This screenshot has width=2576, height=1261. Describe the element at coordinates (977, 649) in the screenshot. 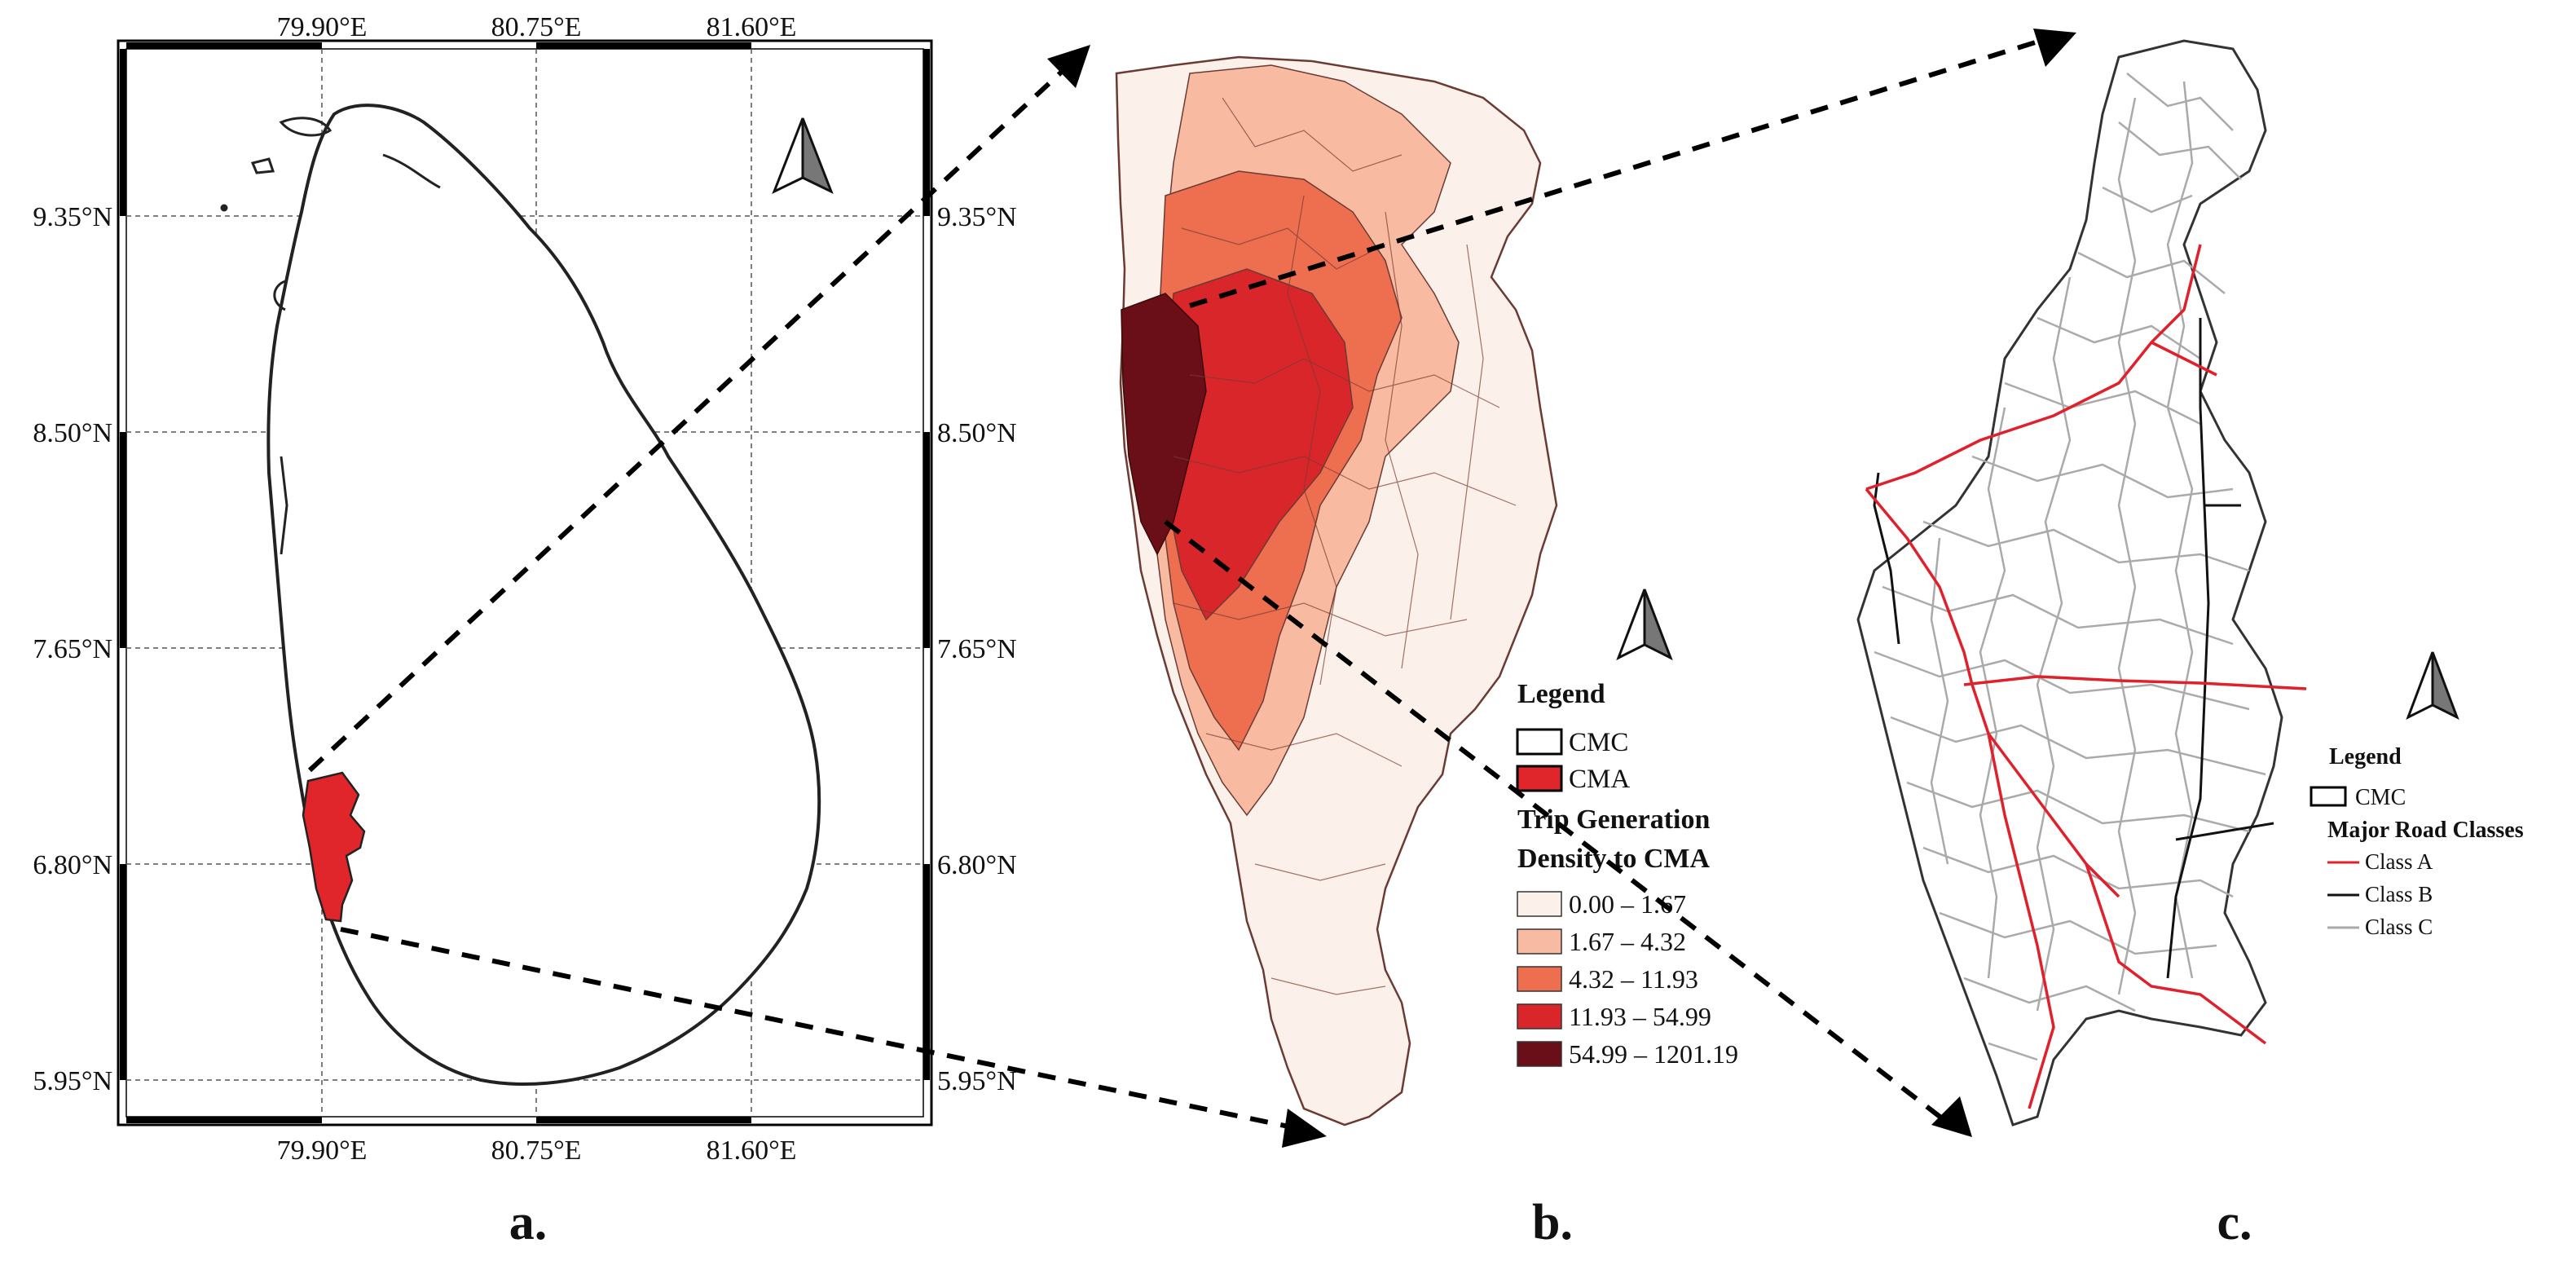

I see `right-tick-label: 7.65°N` at that location.